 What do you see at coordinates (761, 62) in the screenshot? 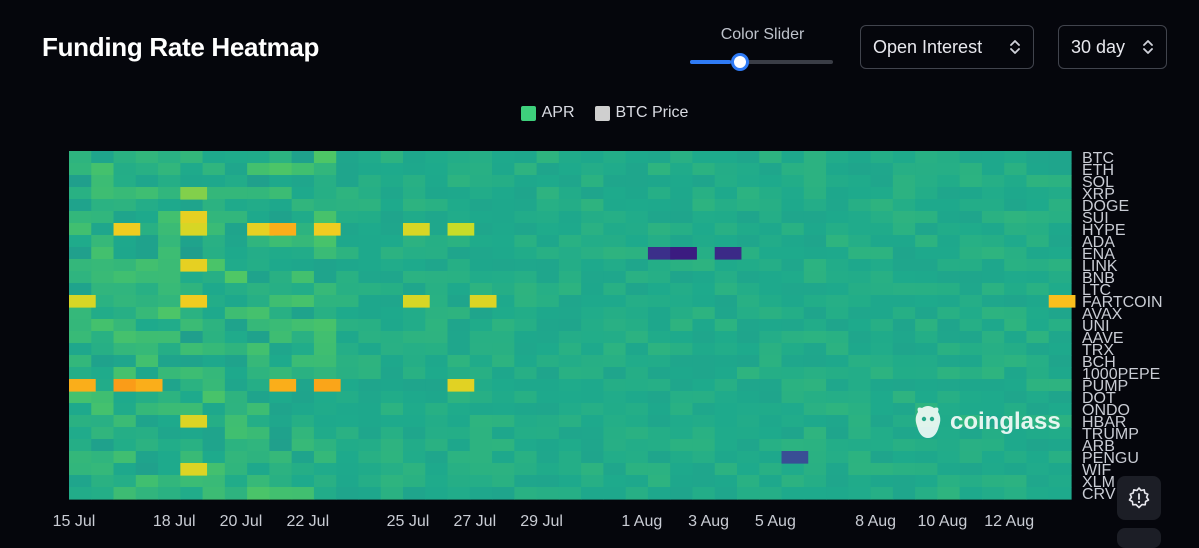
I see `color-slider-track` at bounding box center [761, 62].